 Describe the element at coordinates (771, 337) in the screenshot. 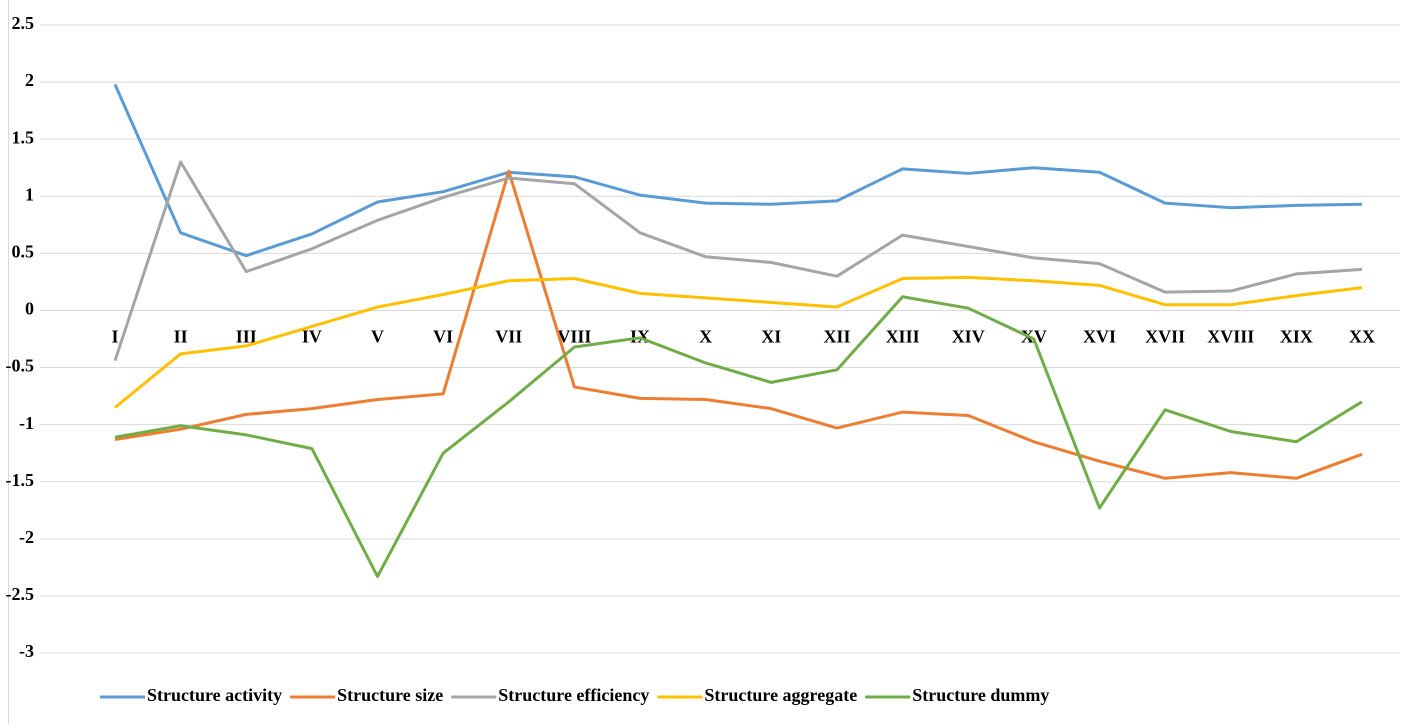

I see `x-tick-label: XI` at that location.